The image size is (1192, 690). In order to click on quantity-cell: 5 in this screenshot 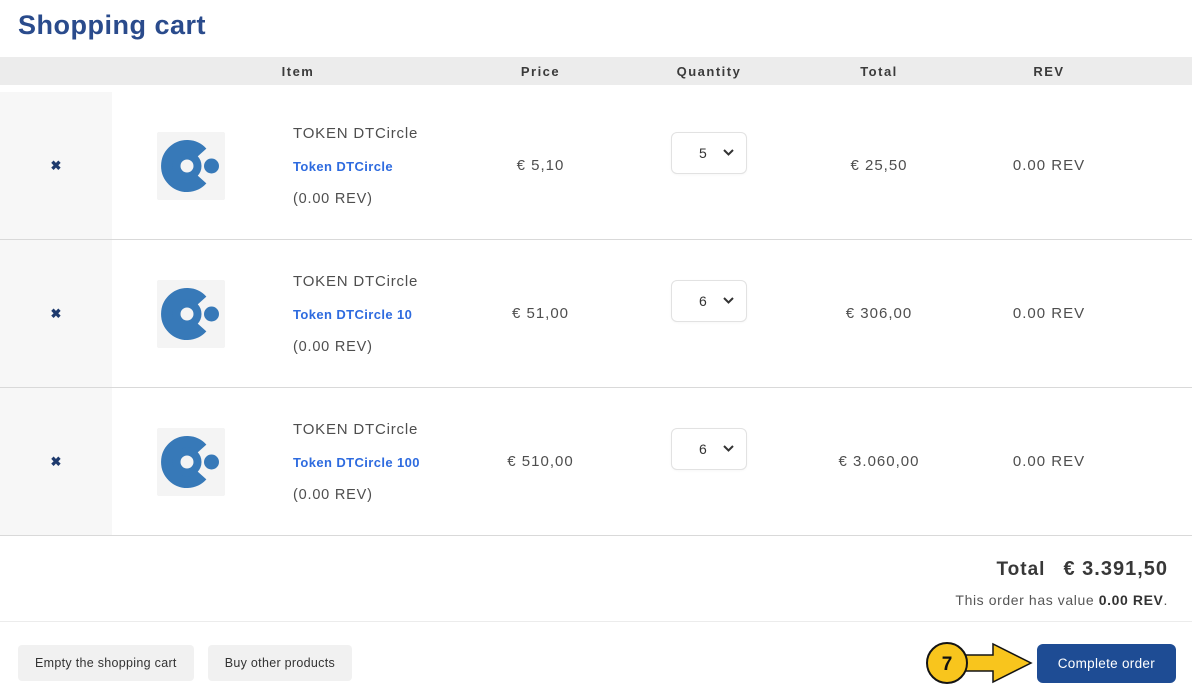, I will do `click(709, 159)`.